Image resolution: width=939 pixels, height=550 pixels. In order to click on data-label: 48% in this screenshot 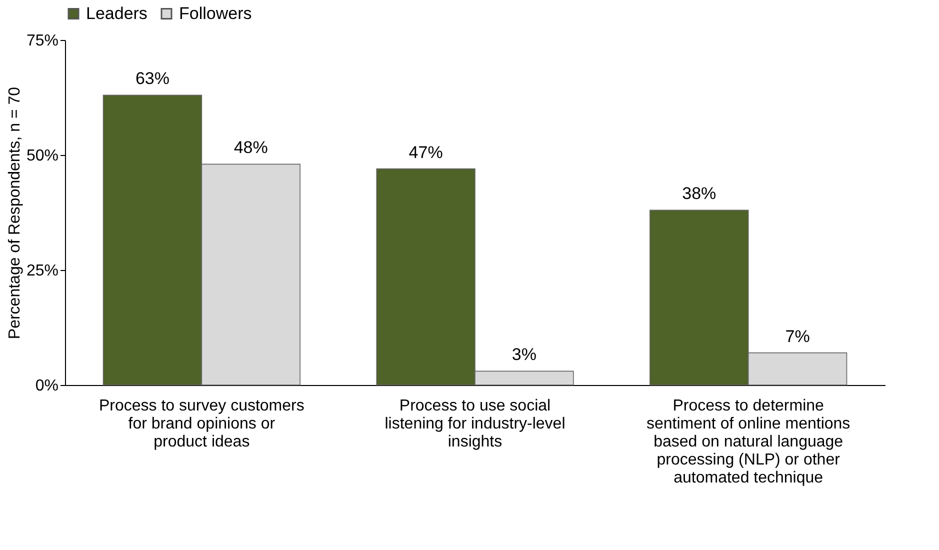, I will do `click(251, 148)`.